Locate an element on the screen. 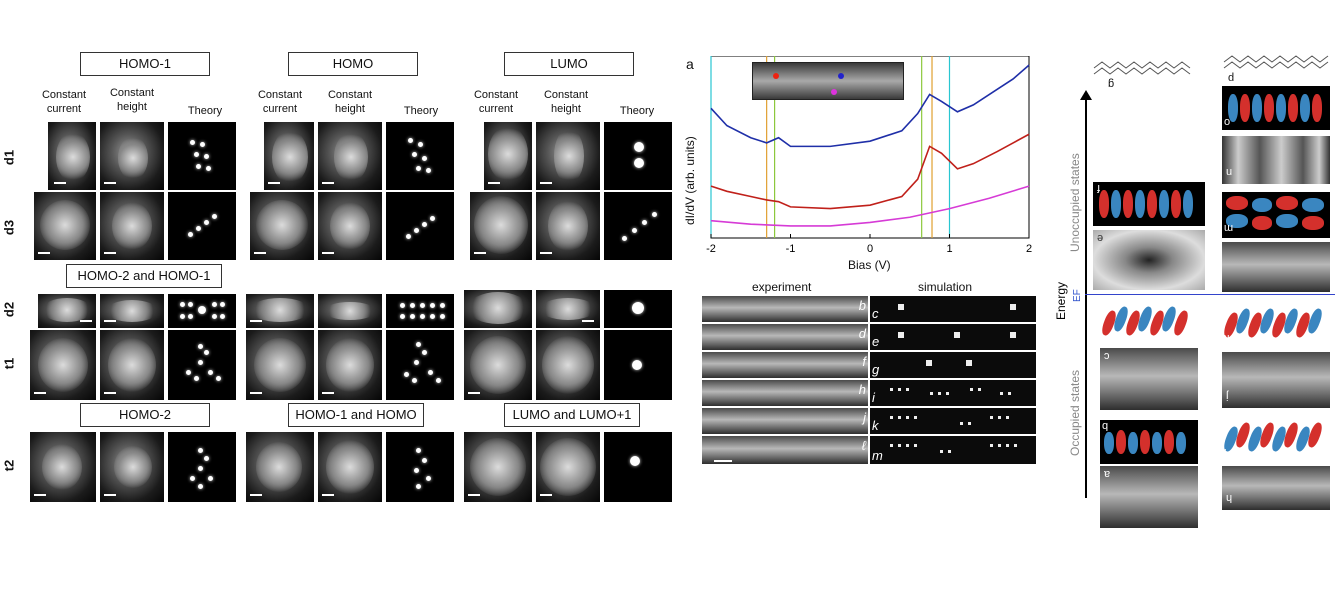  simulation-strip: e is located at coordinates (953, 337).